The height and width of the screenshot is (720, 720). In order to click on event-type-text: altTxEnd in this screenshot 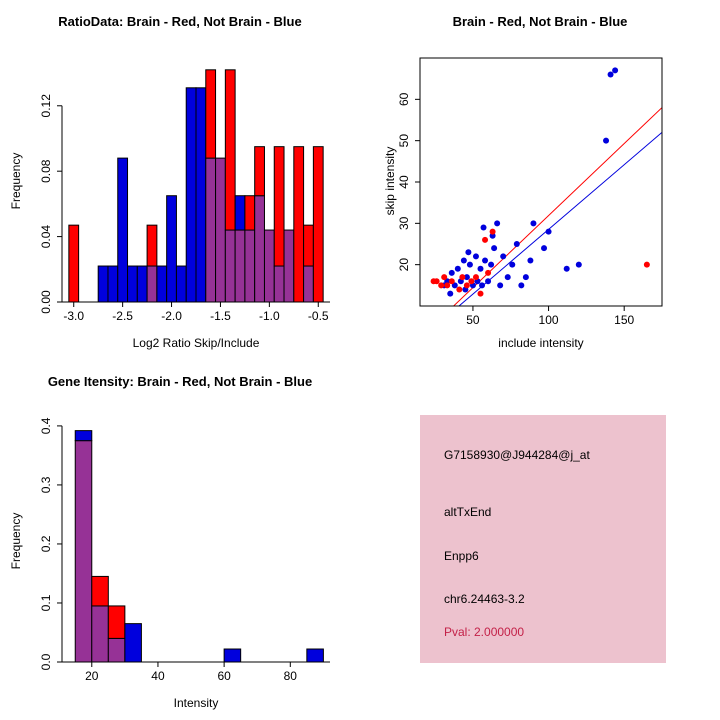, I will do `click(468, 512)`.